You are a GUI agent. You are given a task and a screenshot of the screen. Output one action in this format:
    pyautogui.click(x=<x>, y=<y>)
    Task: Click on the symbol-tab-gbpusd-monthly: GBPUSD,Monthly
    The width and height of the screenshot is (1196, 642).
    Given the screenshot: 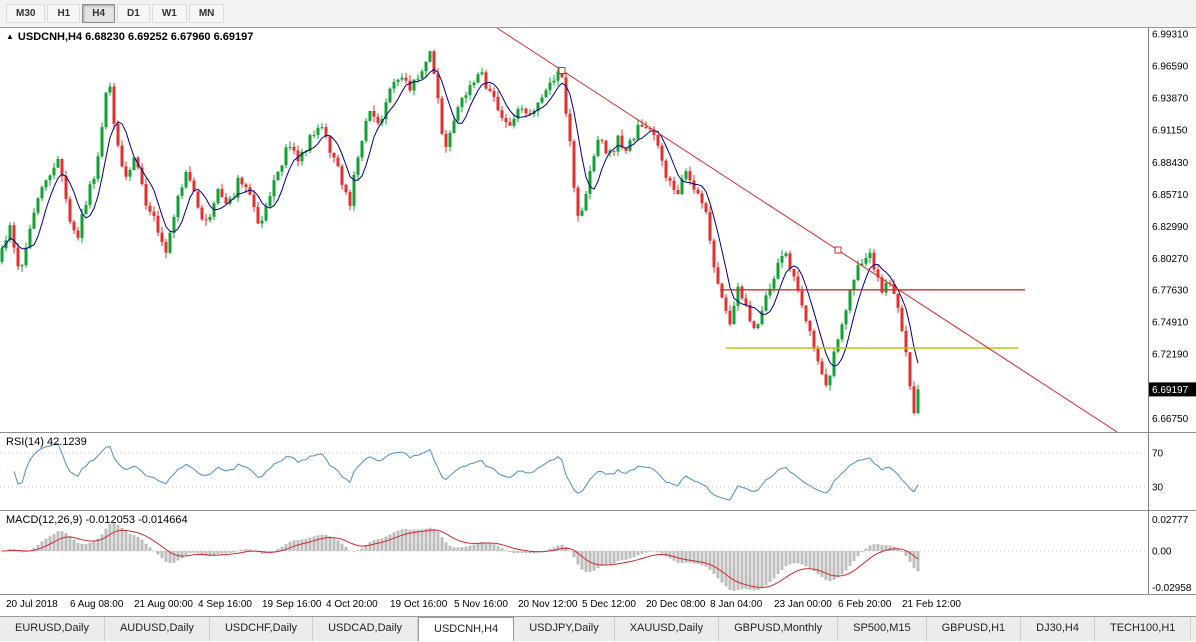 What is the action you would take?
    pyautogui.click(x=779, y=629)
    